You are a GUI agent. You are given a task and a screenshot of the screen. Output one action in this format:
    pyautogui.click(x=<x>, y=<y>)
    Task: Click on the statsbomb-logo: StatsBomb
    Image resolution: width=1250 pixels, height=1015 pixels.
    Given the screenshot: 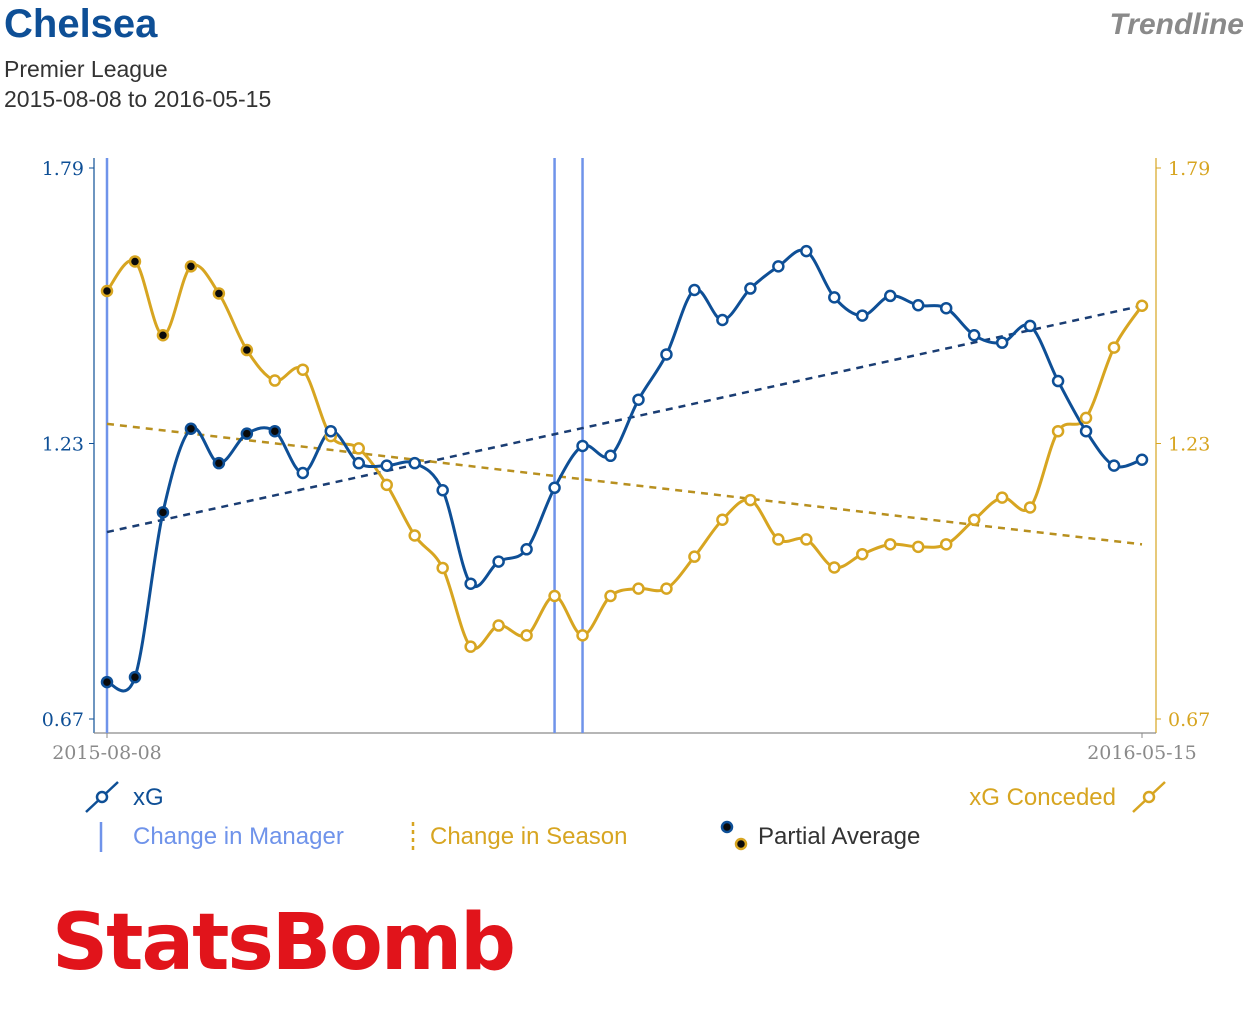 What is the action you would take?
    pyautogui.click(x=284, y=943)
    